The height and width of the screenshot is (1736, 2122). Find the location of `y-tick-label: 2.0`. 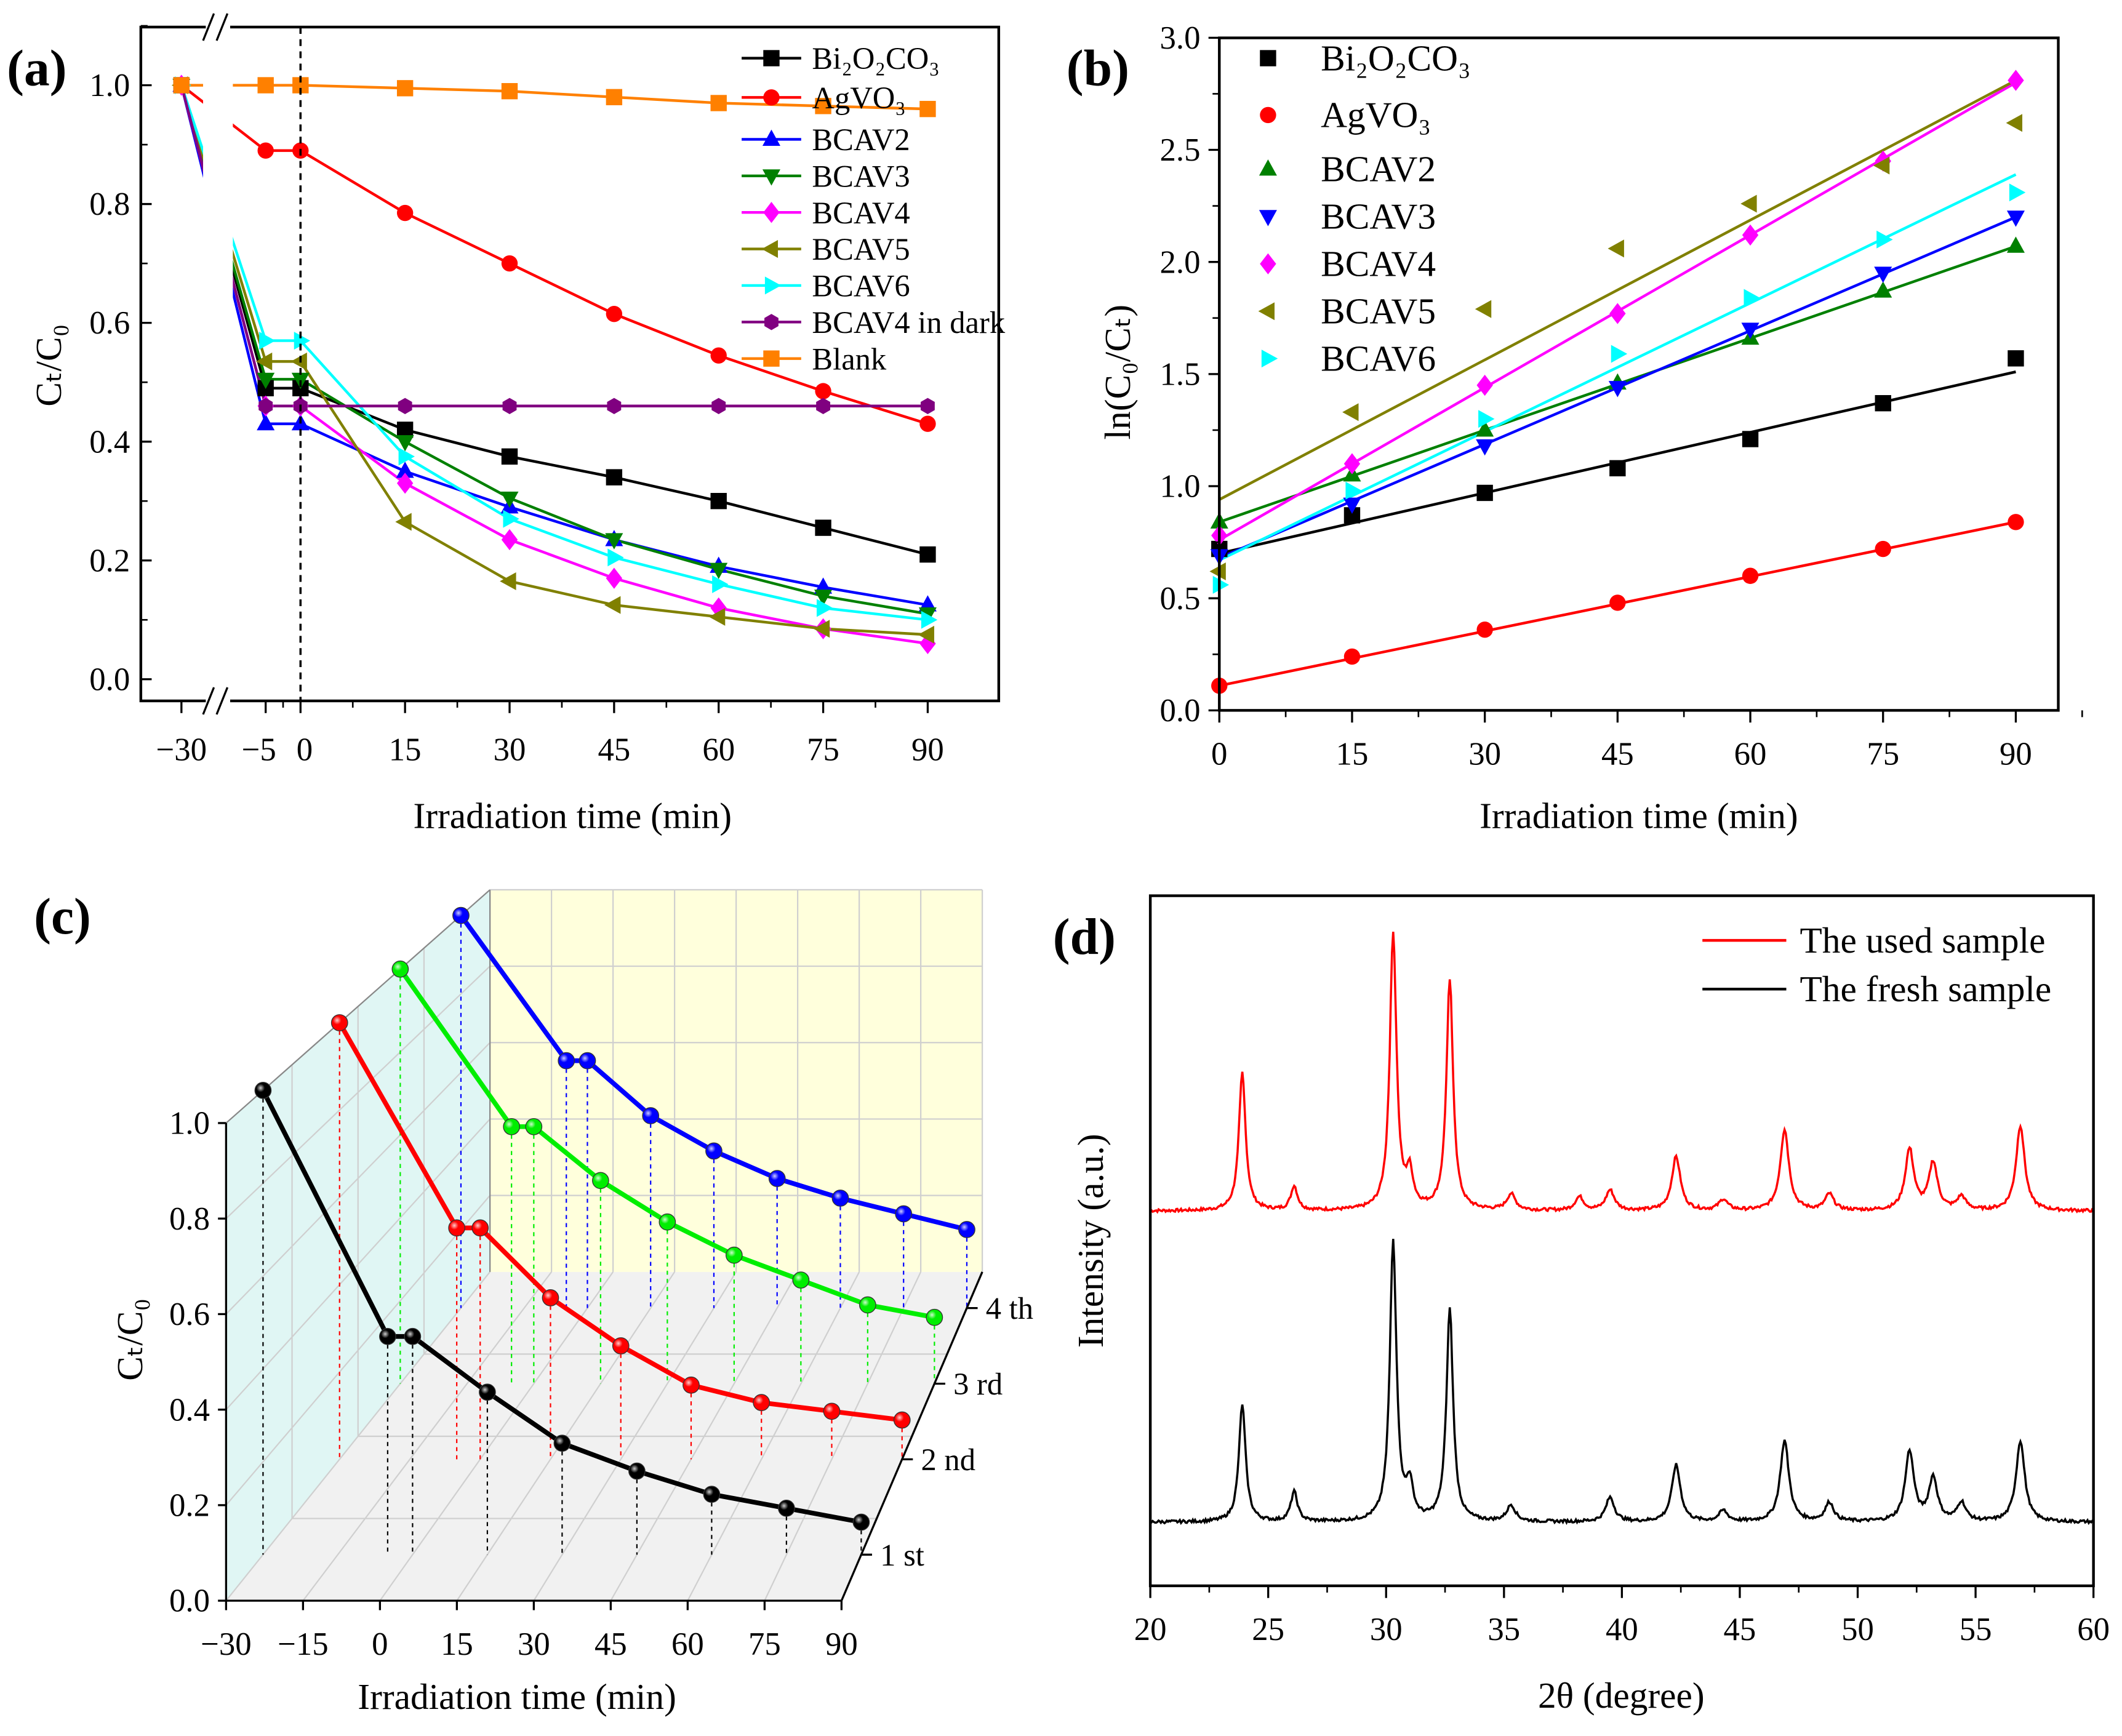

y-tick-label: 2.0 is located at coordinates (1180, 262).